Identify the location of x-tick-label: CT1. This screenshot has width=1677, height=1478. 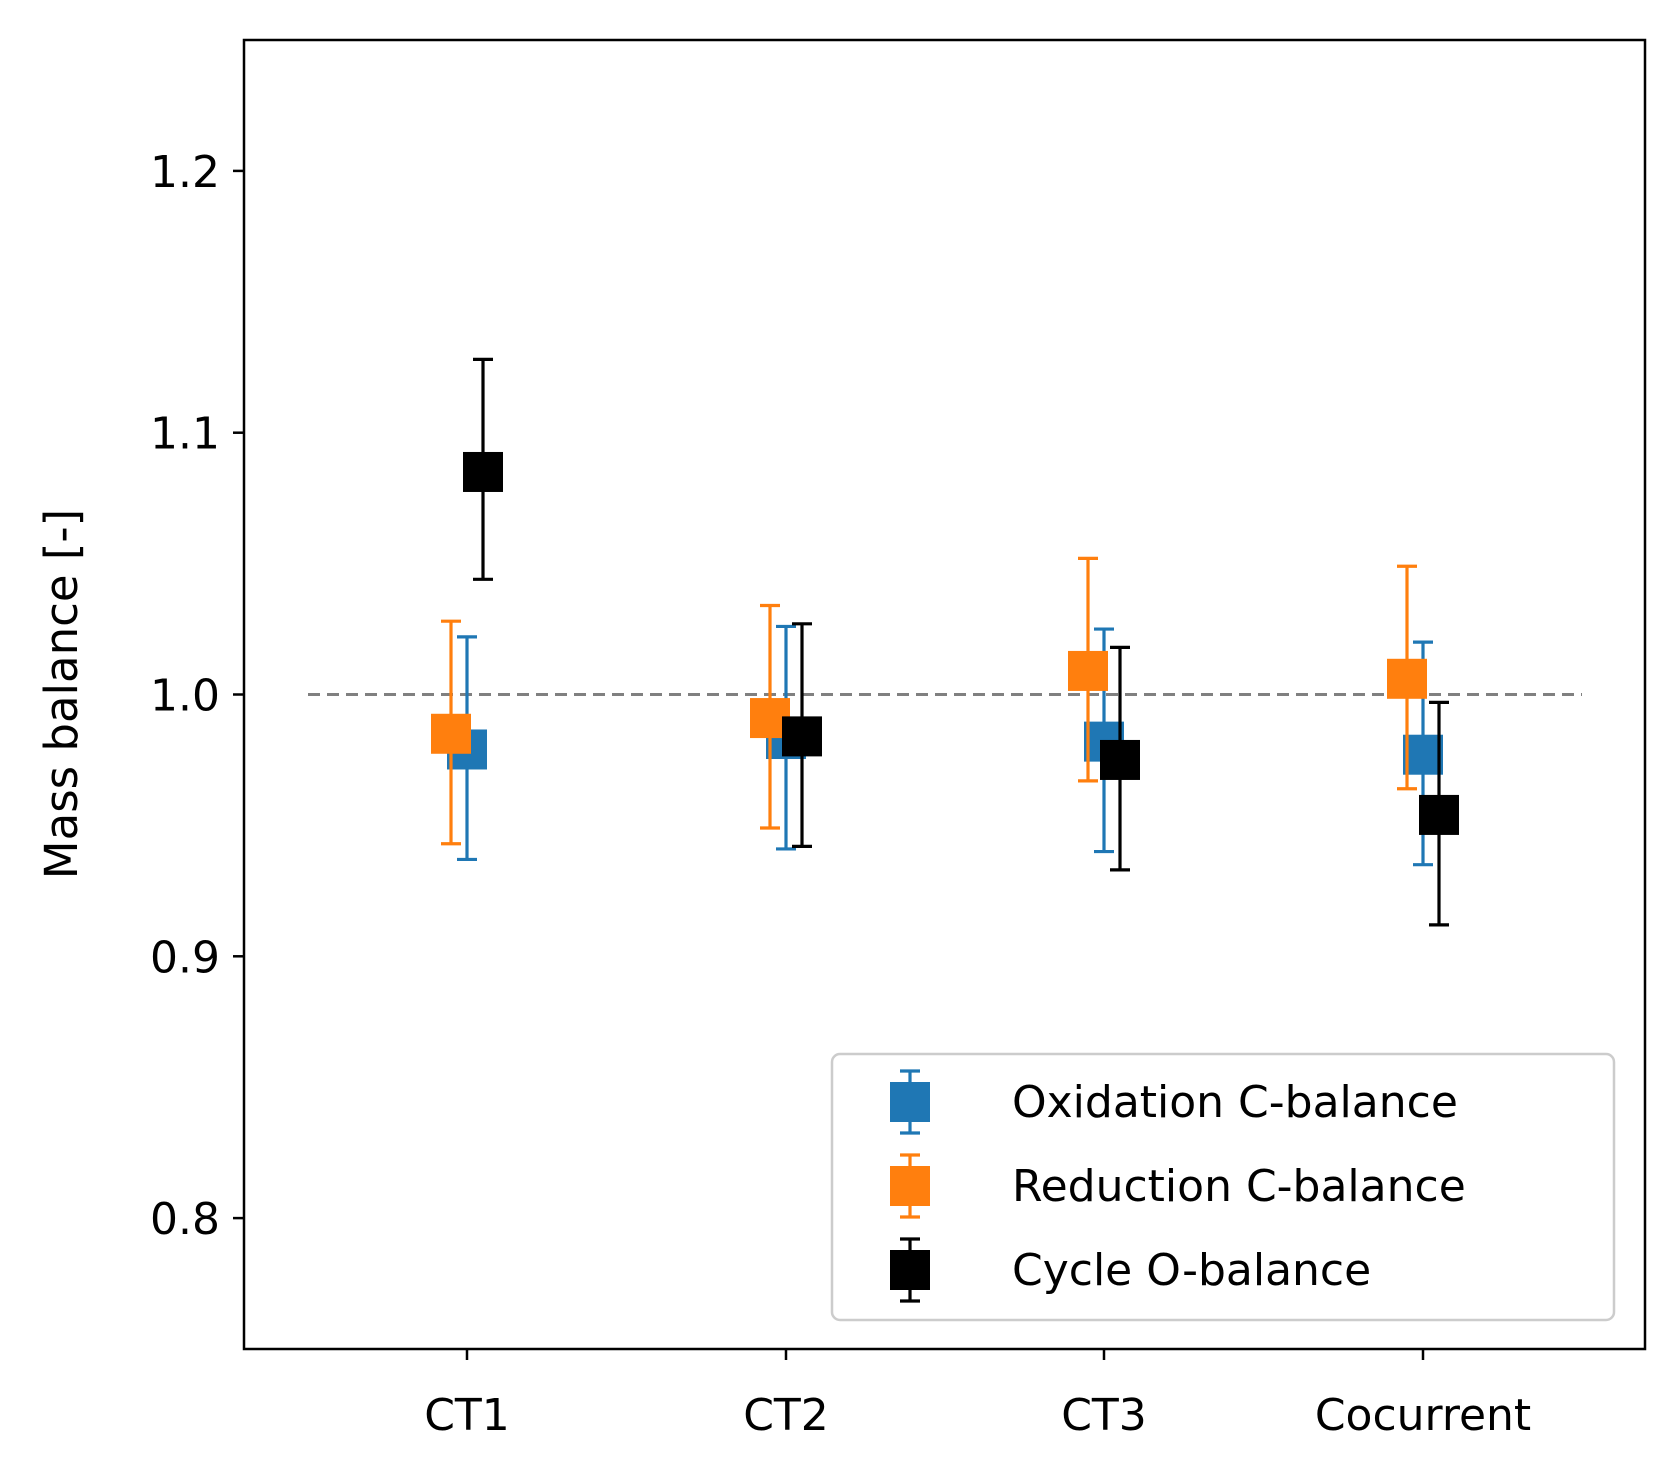
(467, 1415).